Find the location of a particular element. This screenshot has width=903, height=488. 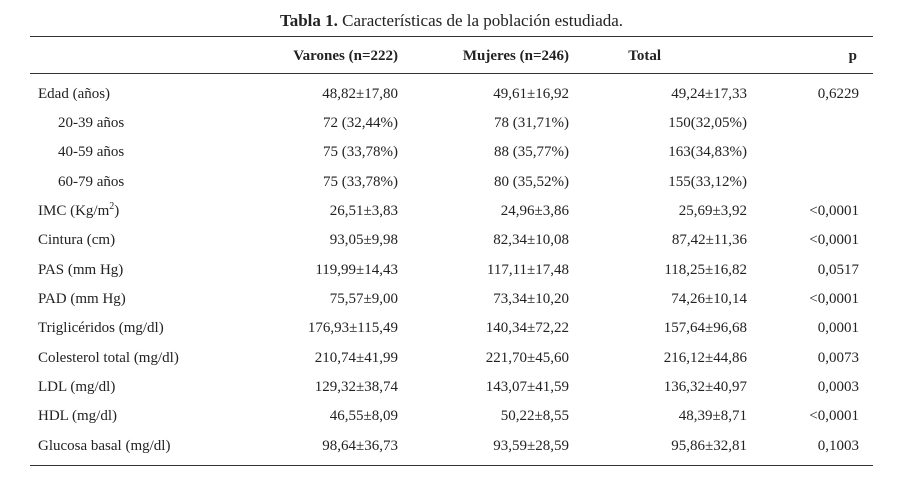

bottom-rule is located at coordinates (451, 465).